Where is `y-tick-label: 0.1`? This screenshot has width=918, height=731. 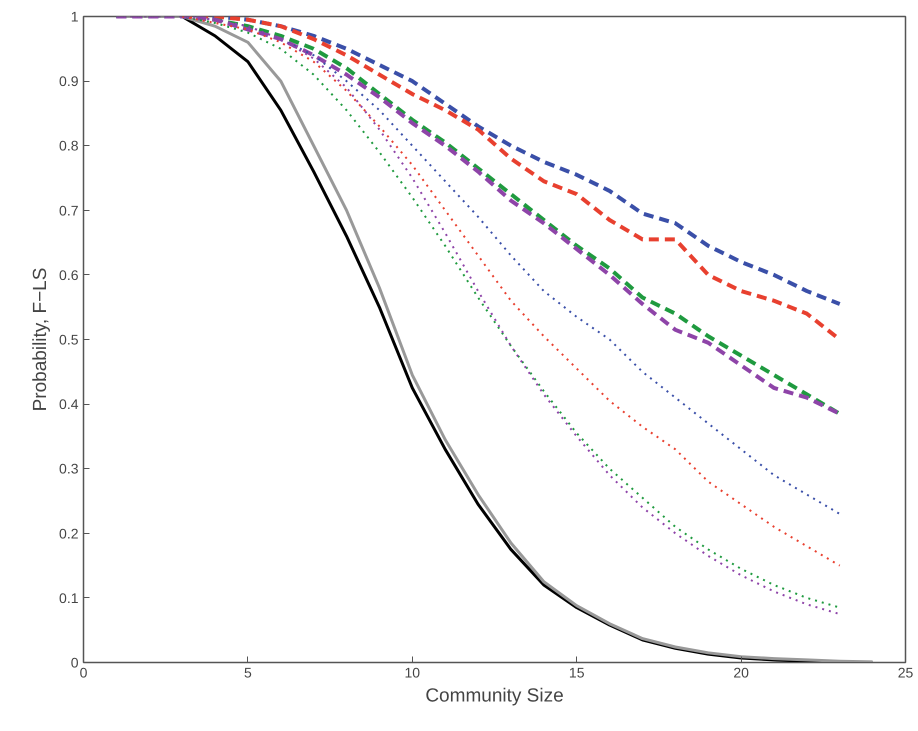 y-tick-label: 0.1 is located at coordinates (69, 598).